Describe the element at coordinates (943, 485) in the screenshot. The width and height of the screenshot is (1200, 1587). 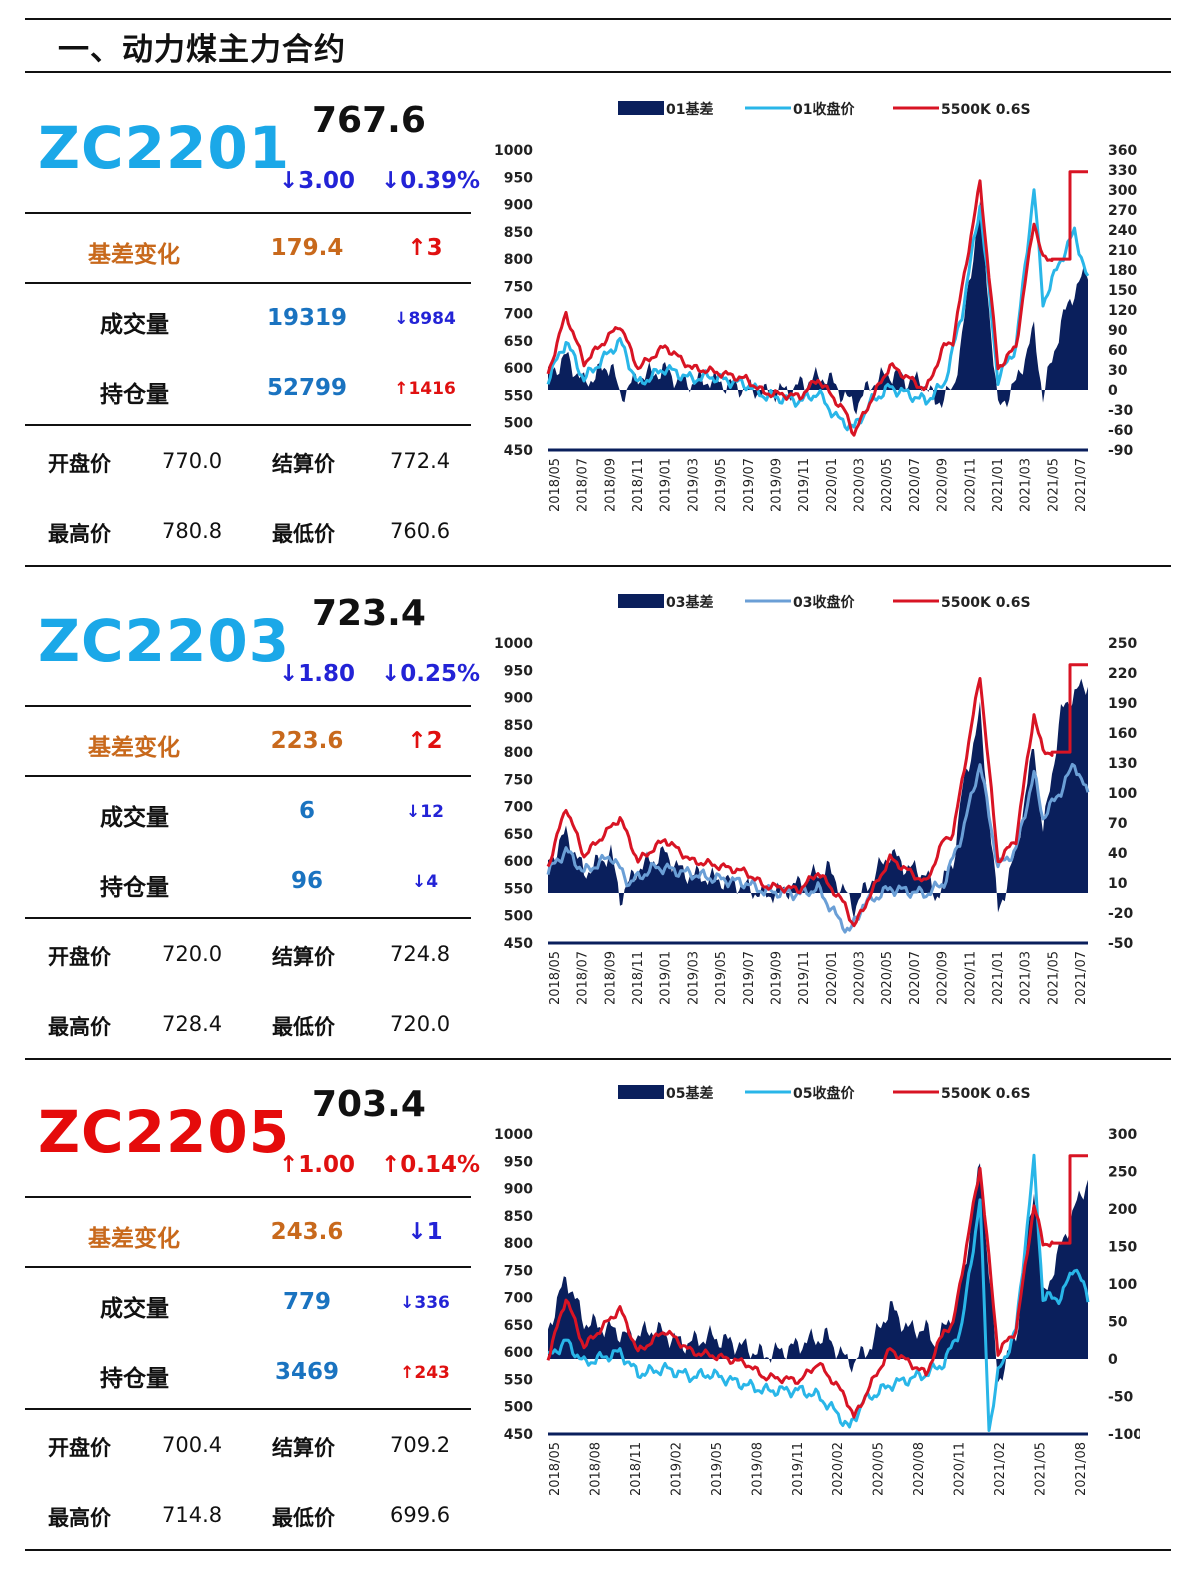
I see `x-tick: 2020/09` at that location.